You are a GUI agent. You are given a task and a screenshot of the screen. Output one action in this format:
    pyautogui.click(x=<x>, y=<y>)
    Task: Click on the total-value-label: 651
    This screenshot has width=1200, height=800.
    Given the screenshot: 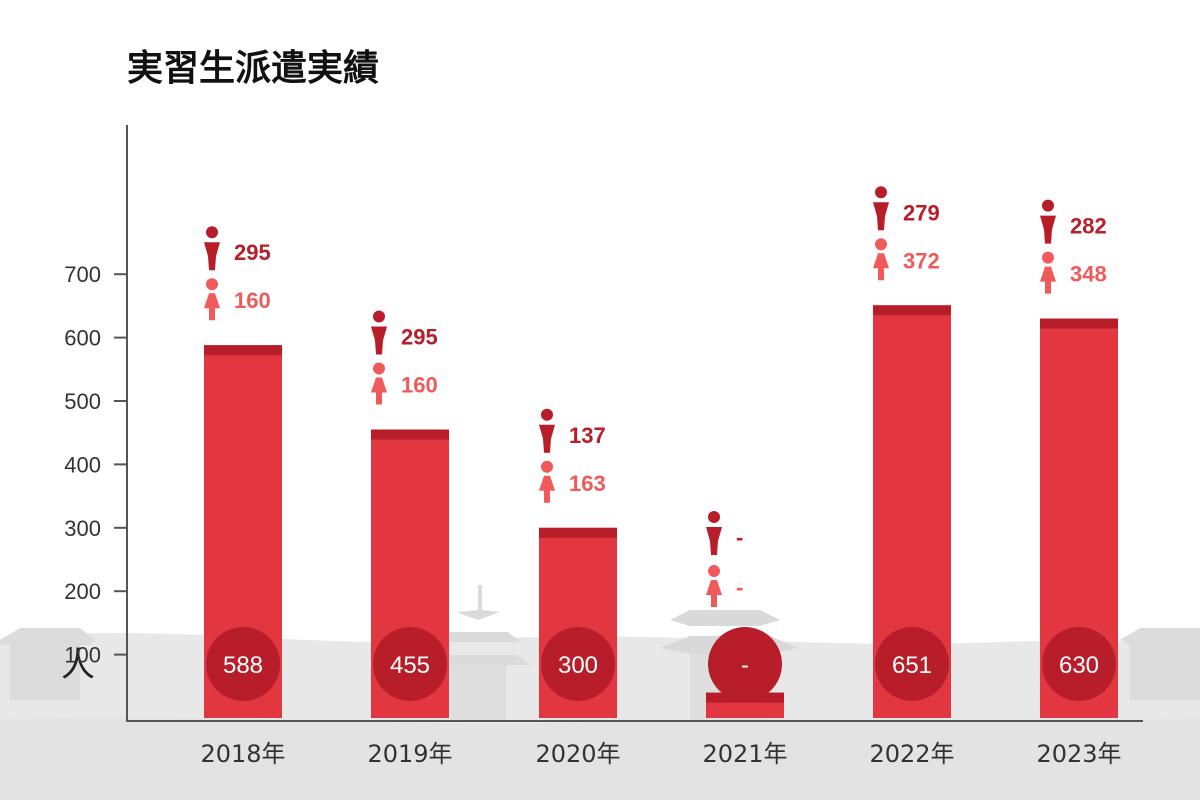 What is the action you would take?
    pyautogui.click(x=912, y=665)
    